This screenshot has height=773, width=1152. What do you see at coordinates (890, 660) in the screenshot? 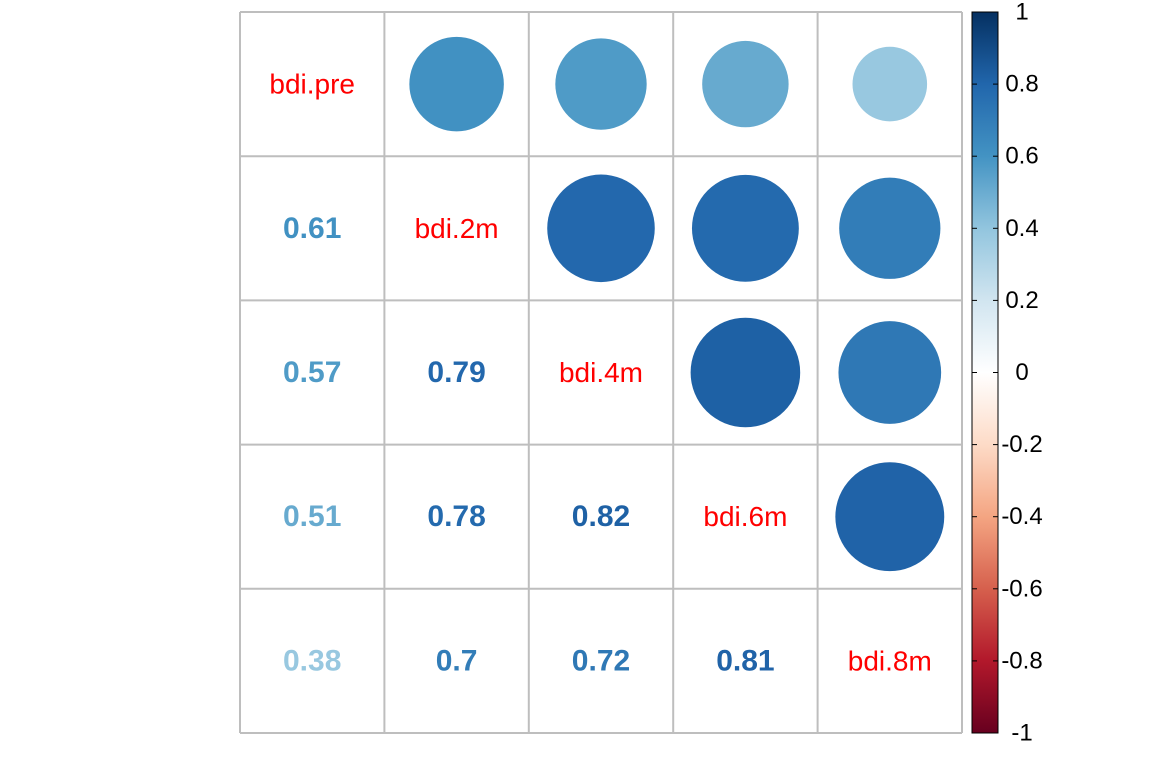
I see `diagonal-variable-label: bdi.8m` at bounding box center [890, 660].